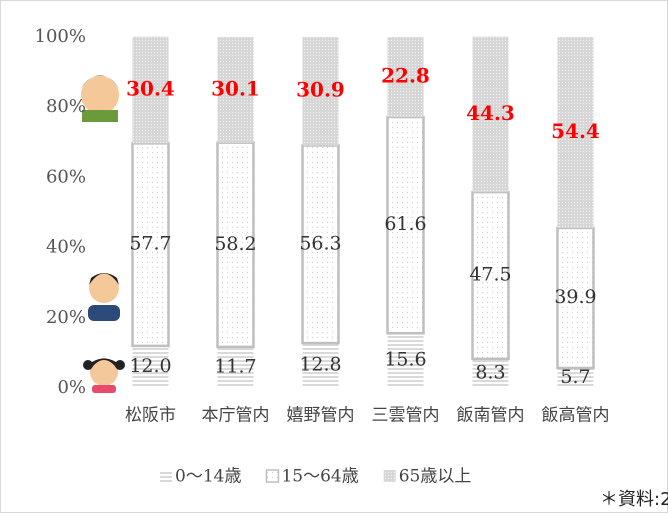 This screenshot has width=668, height=517. Describe the element at coordinates (491, 416) in the screenshot. I see `x-tick-label: 飯南管内` at that location.